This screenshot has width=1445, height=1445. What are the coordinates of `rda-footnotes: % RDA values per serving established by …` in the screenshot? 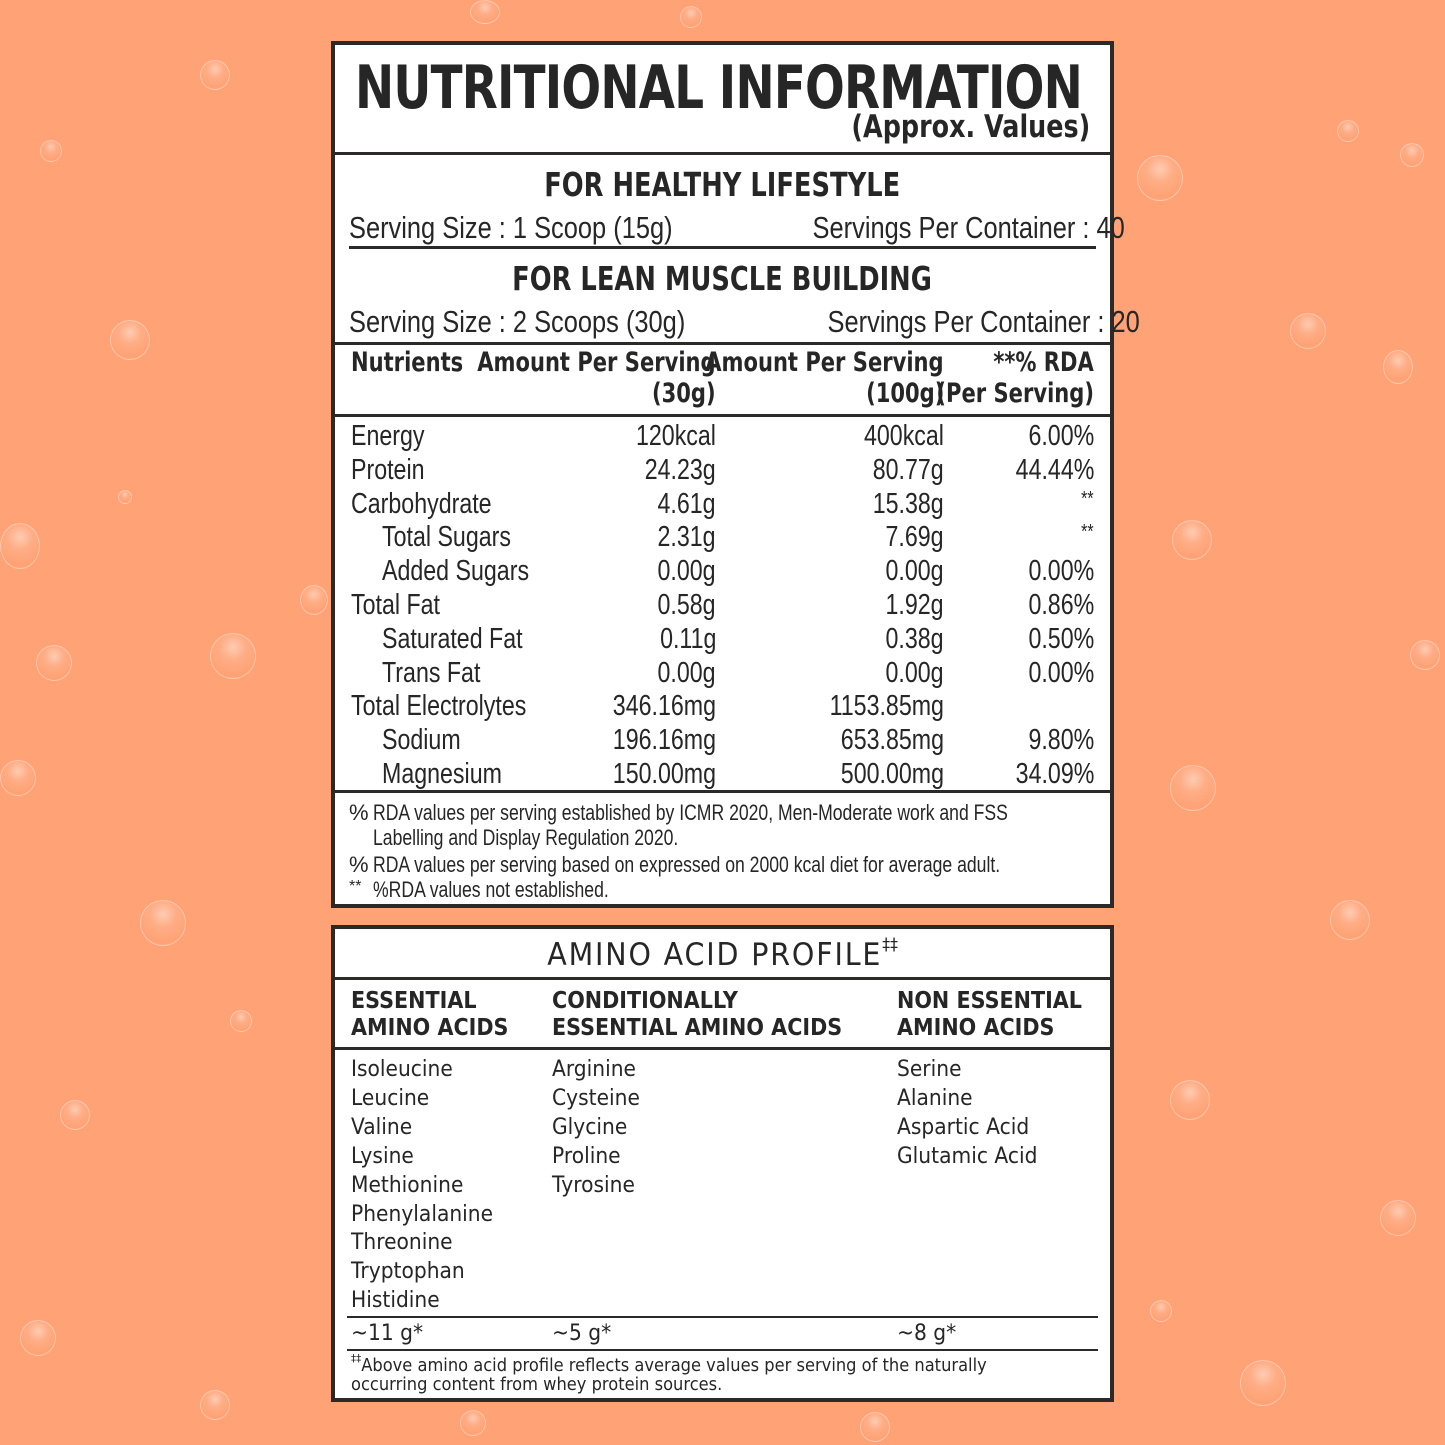 It's located at (722, 852).